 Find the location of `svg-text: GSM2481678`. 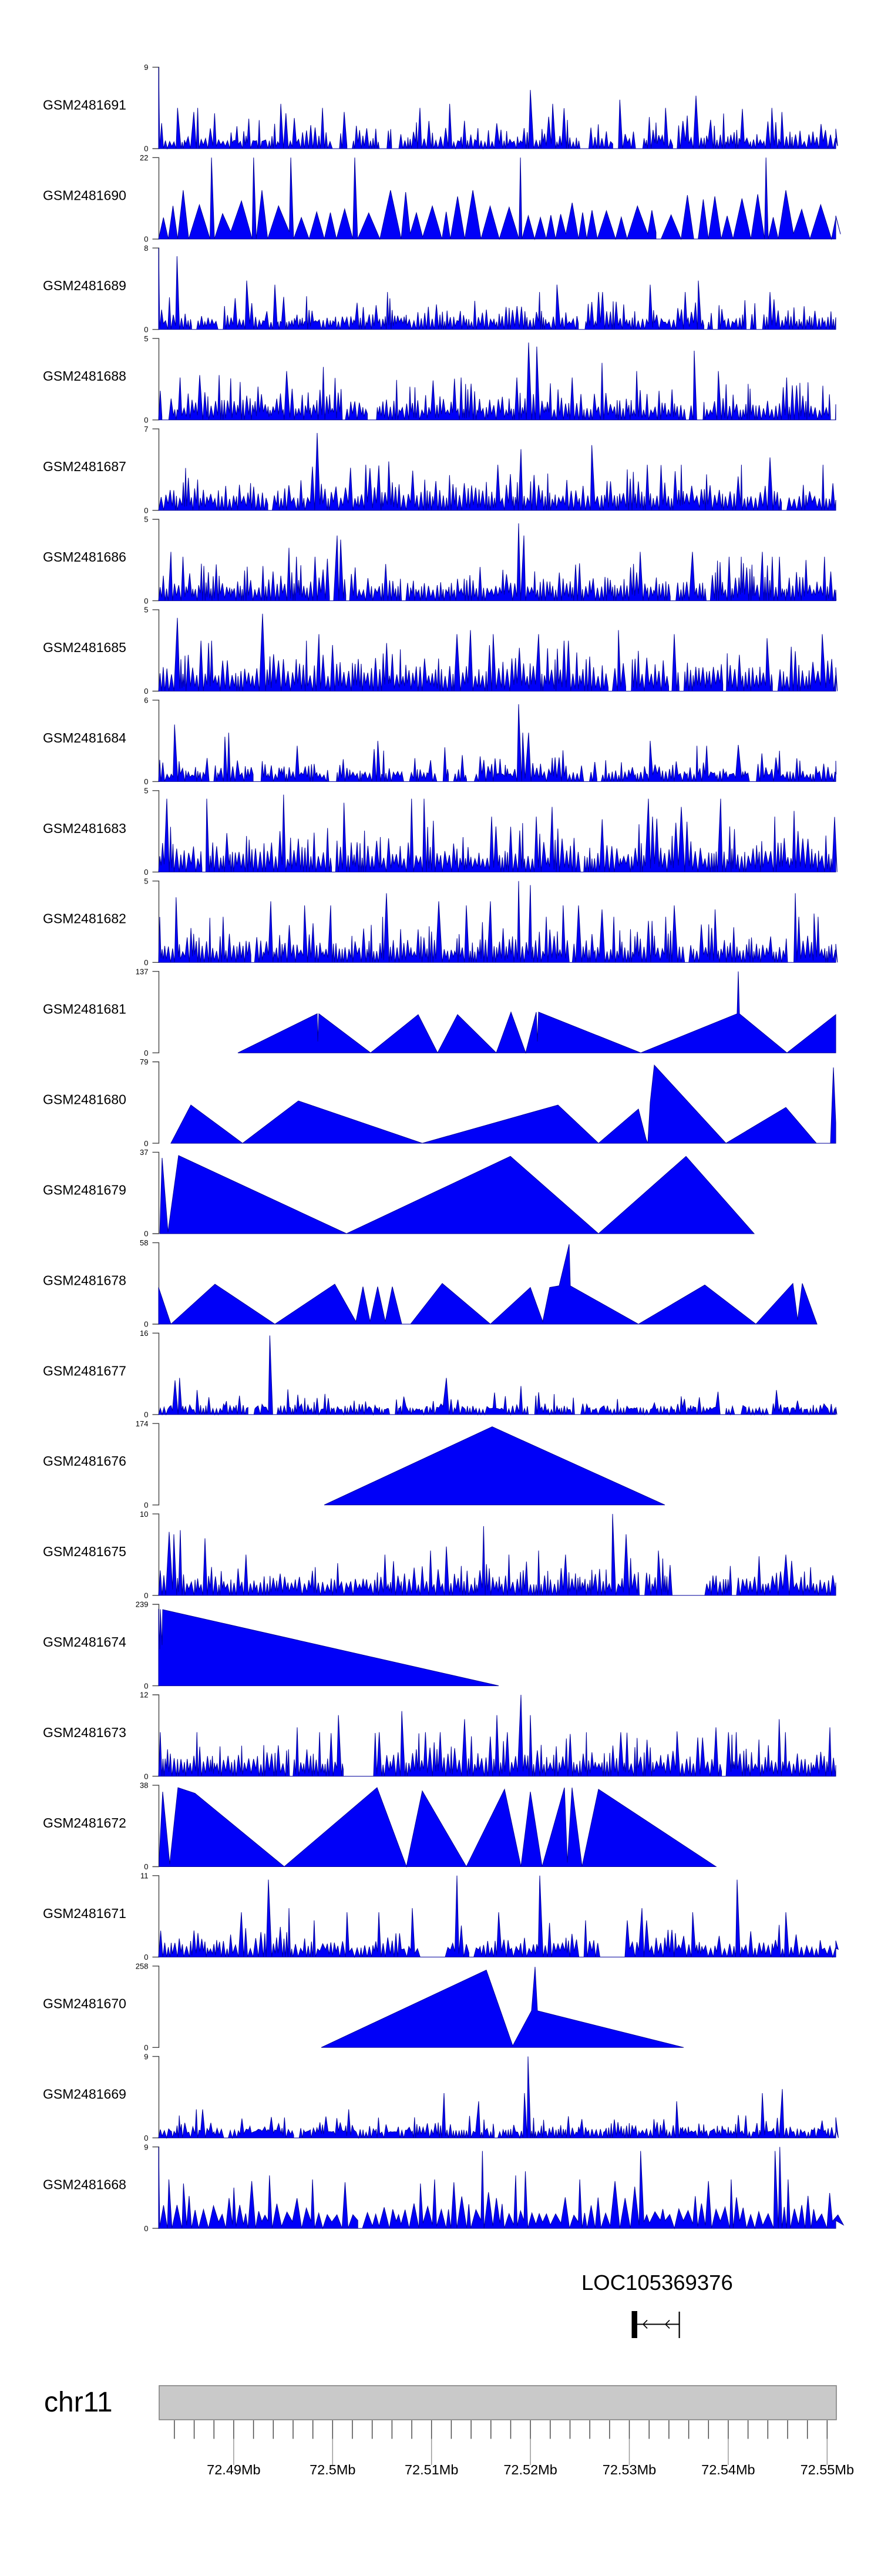

svg-text: GSM2481678 is located at coordinates (85, 1280).